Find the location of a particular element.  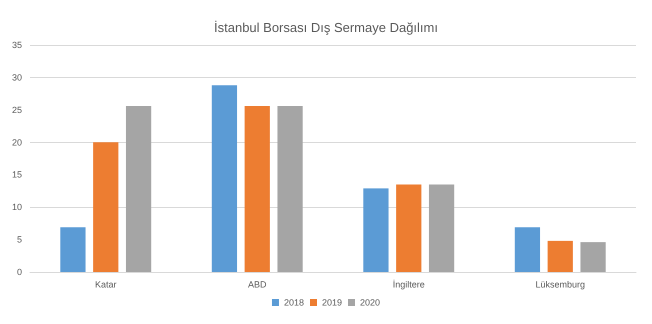

y-tick-label: 35 is located at coordinates (17, 45).